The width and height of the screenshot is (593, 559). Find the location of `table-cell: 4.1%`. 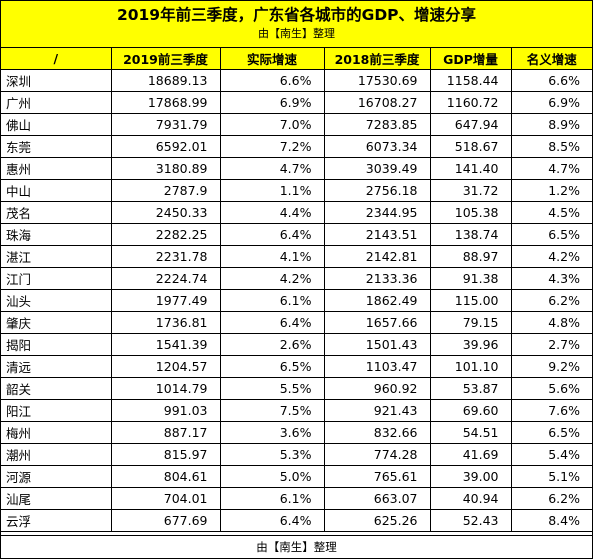

table-cell: 4.1% is located at coordinates (272, 256).